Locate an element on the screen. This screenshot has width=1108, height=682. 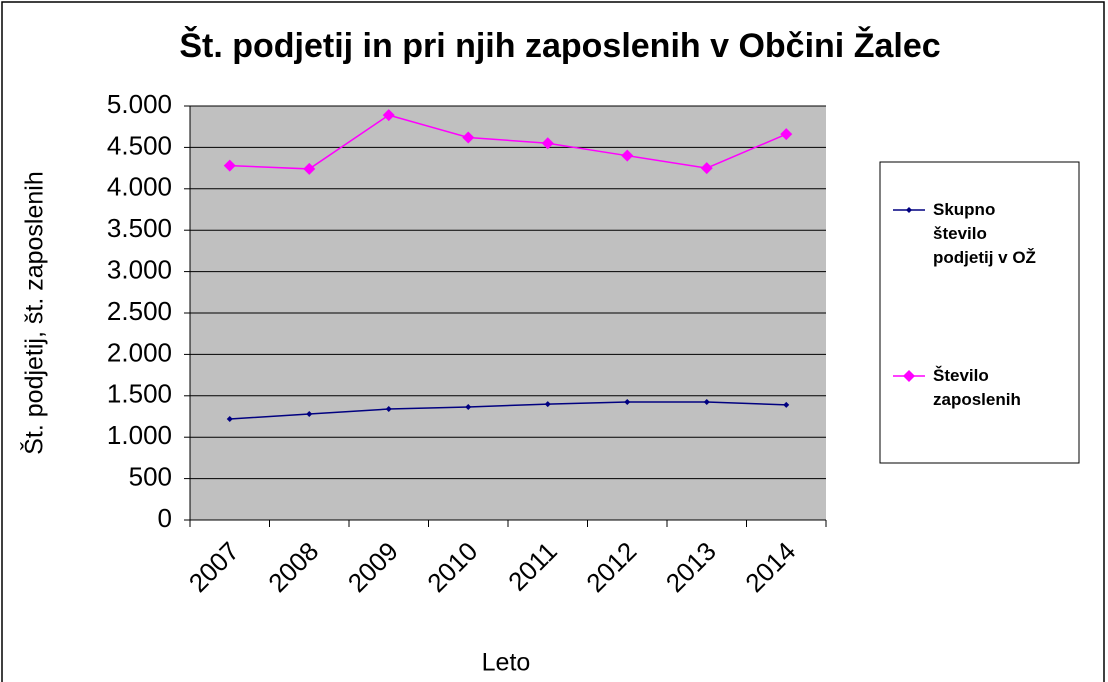
y-tick-label: 4.000 is located at coordinates (139, 187).